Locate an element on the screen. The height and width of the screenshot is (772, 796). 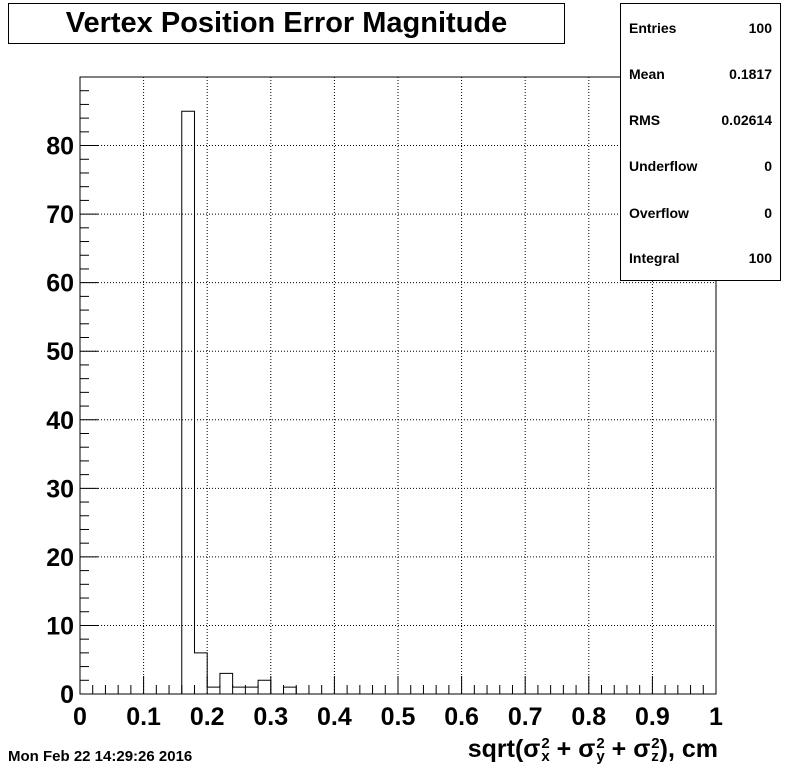
x-tick-label: 0 is located at coordinates (80, 717).